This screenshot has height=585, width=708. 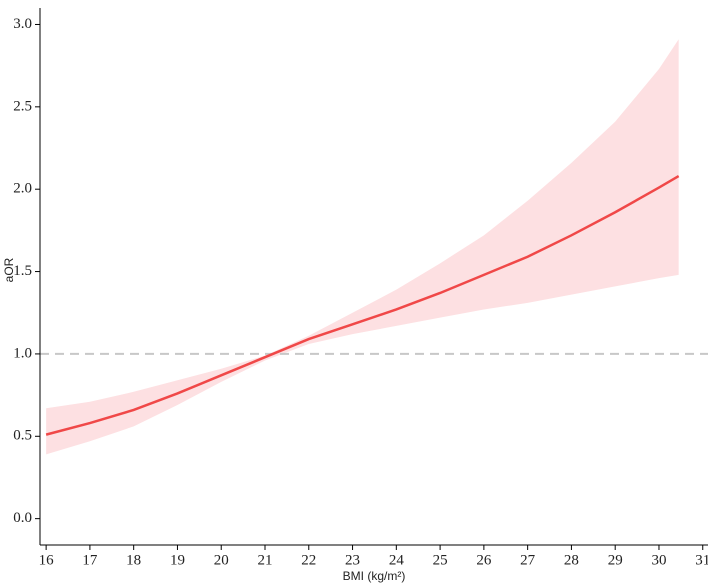 I want to click on x-tick-label: 18, so click(x=133, y=560).